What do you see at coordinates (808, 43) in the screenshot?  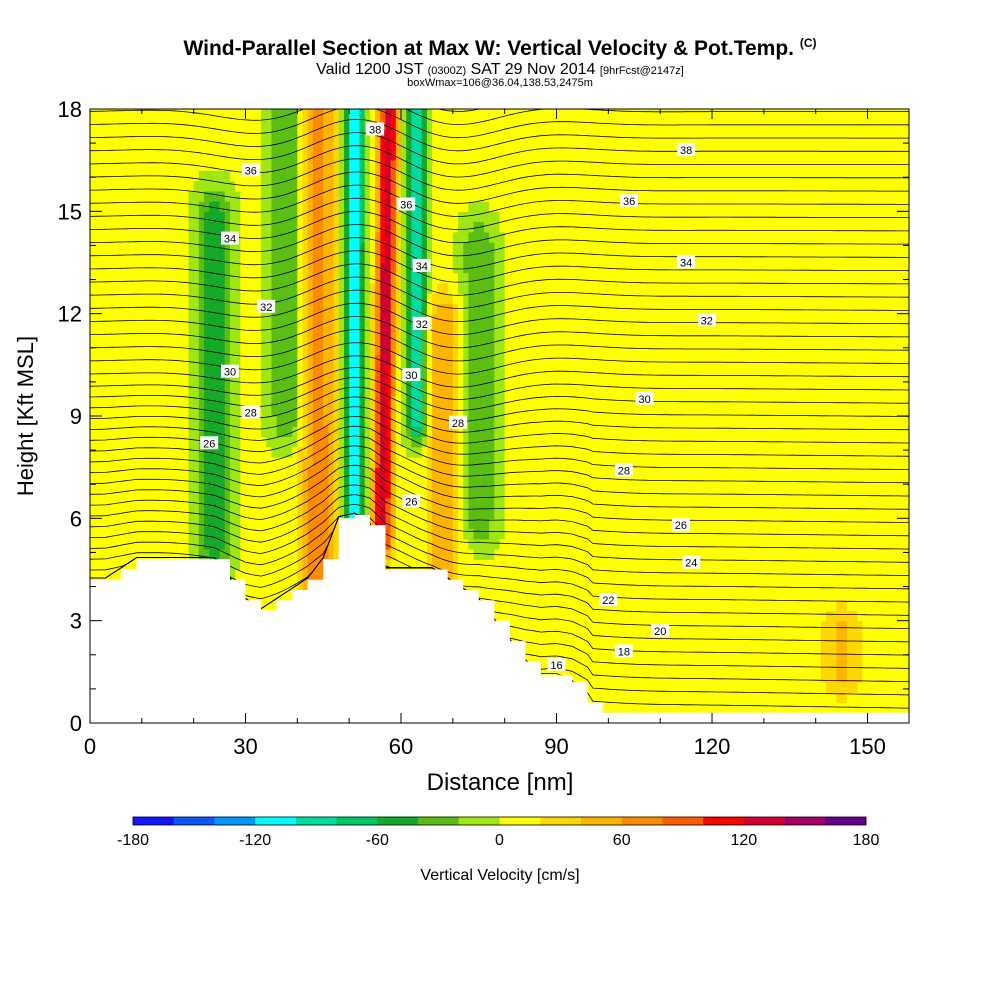 I see `copyright-mark: (C)` at bounding box center [808, 43].